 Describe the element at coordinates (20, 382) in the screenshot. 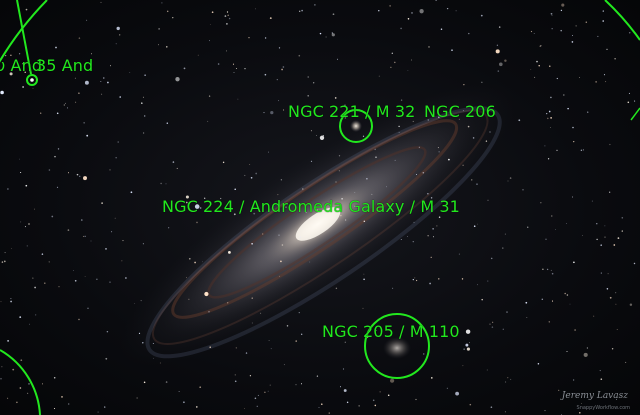

I see `field-arc-left-bottom` at that location.